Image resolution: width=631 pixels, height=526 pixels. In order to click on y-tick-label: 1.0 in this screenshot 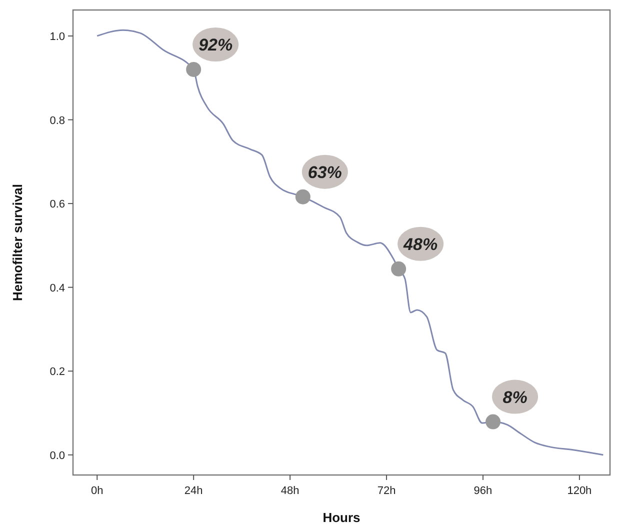, I will do `click(57, 36)`.